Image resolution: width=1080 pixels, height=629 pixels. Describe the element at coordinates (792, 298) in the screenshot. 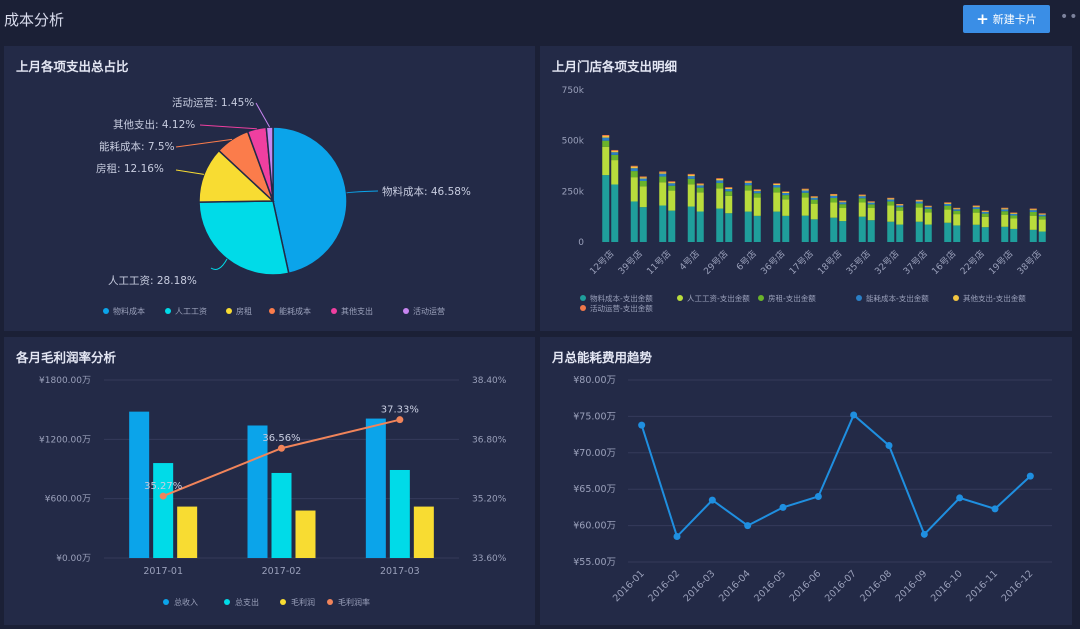

I see `legend-item: 房租-支出金额` at that location.